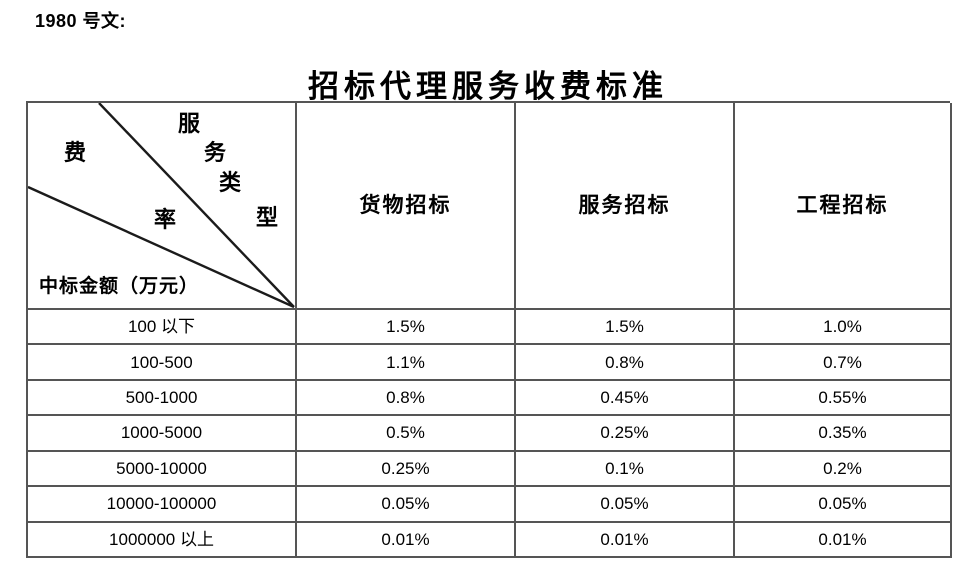  I want to click on corner-label-service-type-char: 务, so click(215, 152).